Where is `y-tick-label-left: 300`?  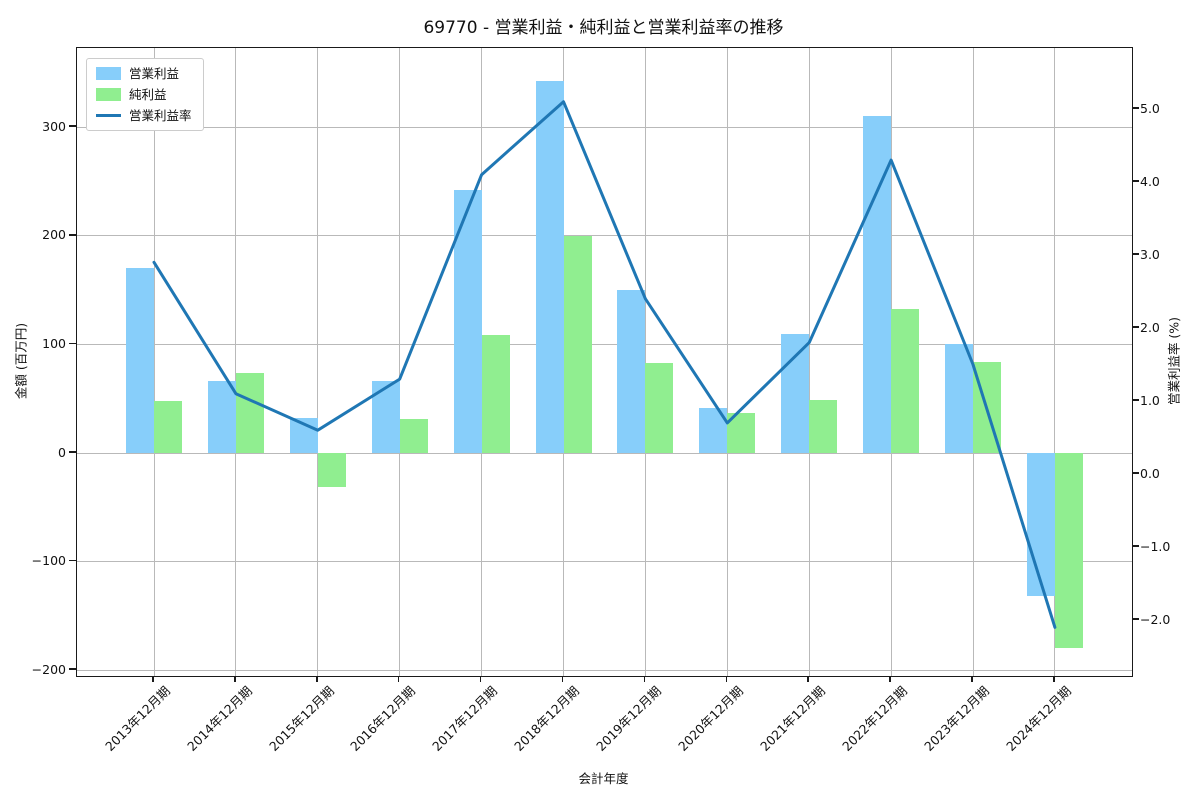
y-tick-label-left: 300 is located at coordinates (54, 126).